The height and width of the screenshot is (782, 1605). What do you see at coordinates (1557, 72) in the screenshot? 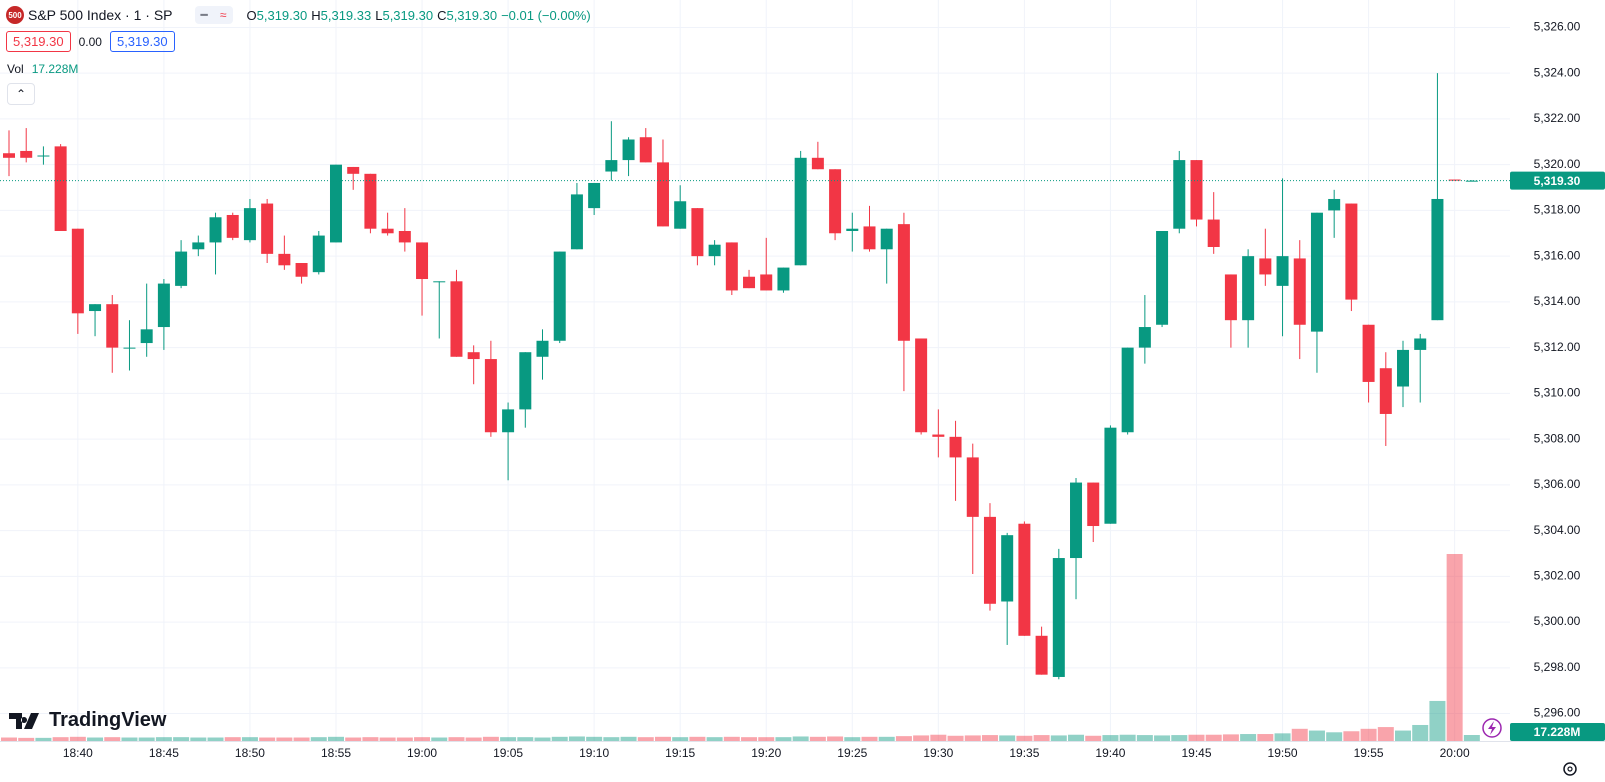
I see `y-tick-label: 5,324.00` at bounding box center [1557, 72].